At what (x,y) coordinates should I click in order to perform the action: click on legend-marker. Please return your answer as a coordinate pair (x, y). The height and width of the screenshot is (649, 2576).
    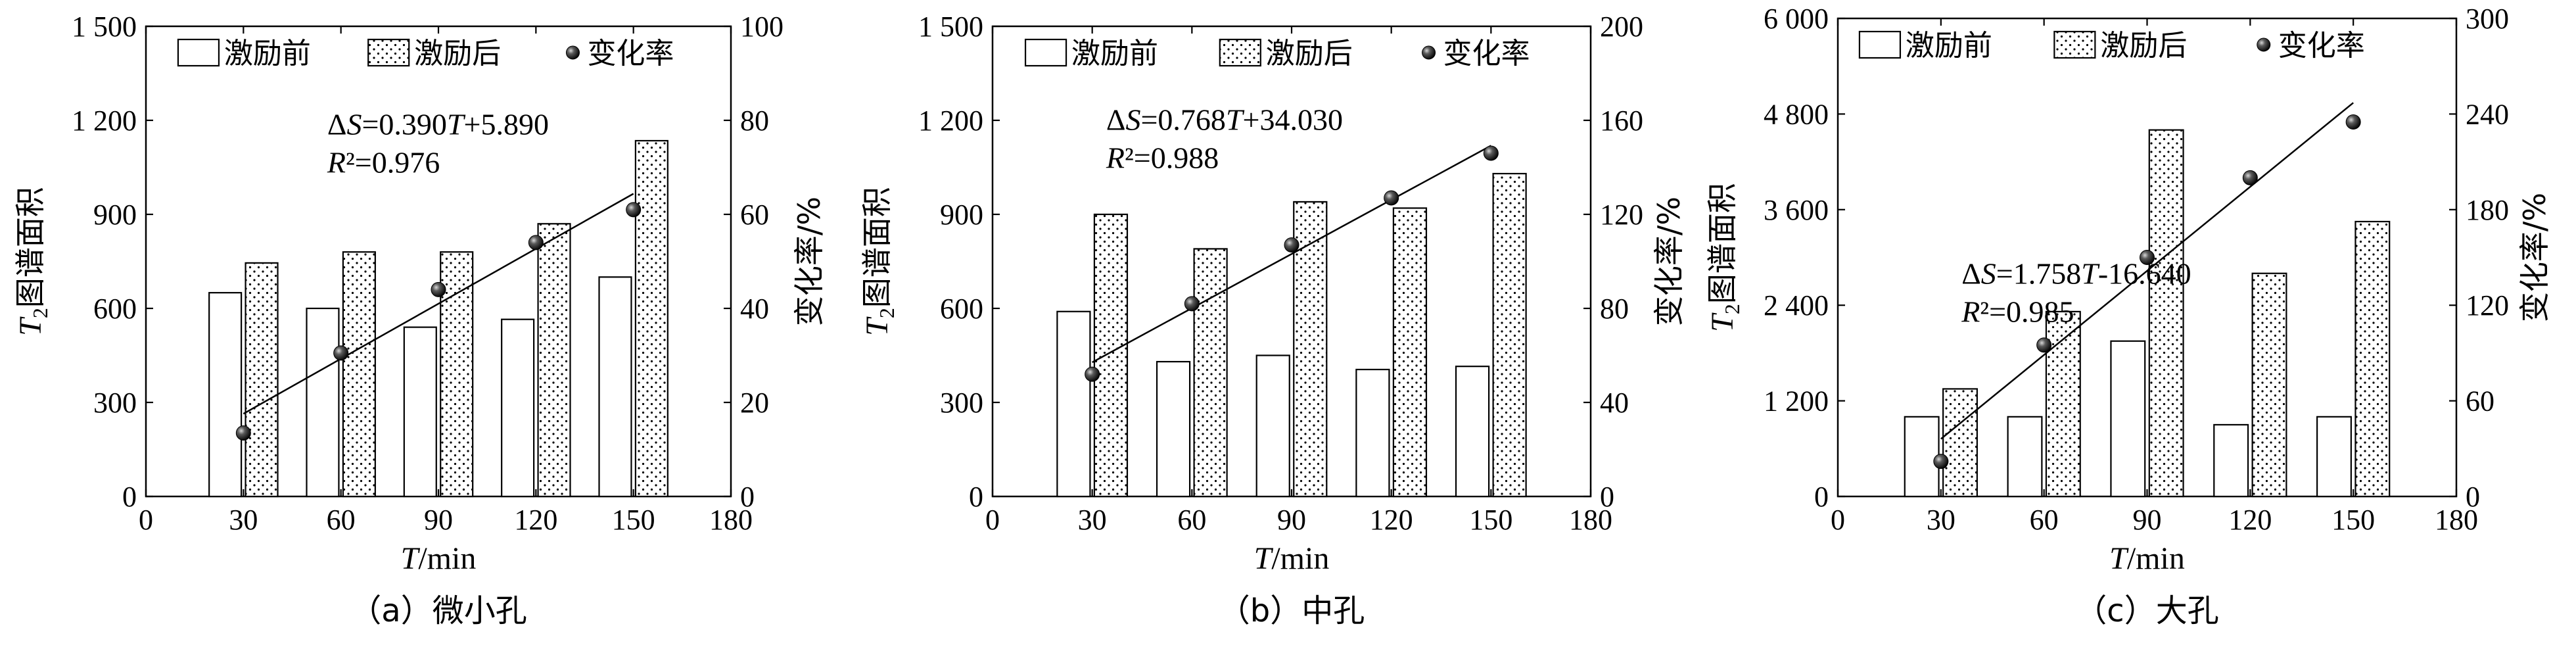
    Looking at the image, I should click on (1429, 53).